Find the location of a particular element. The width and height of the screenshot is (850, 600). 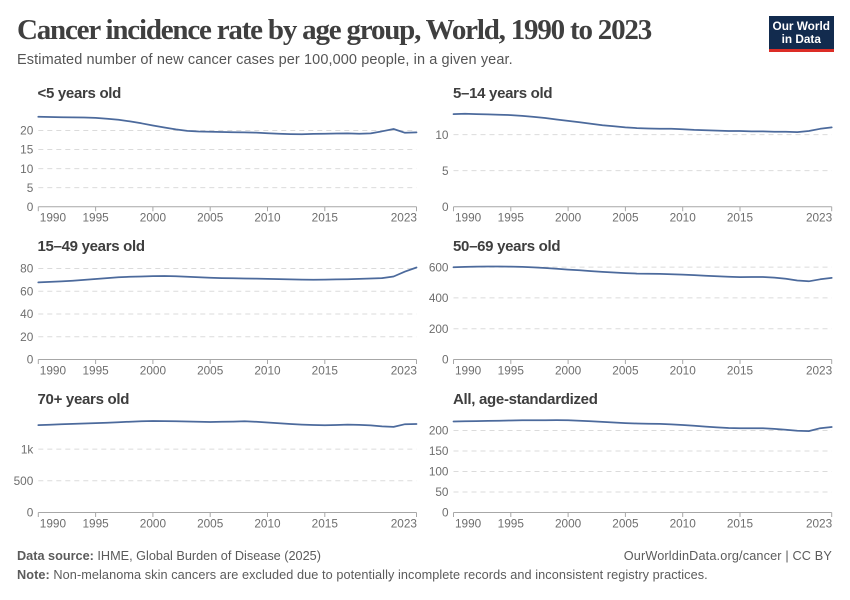

svg-text: 60 is located at coordinates (27, 291).